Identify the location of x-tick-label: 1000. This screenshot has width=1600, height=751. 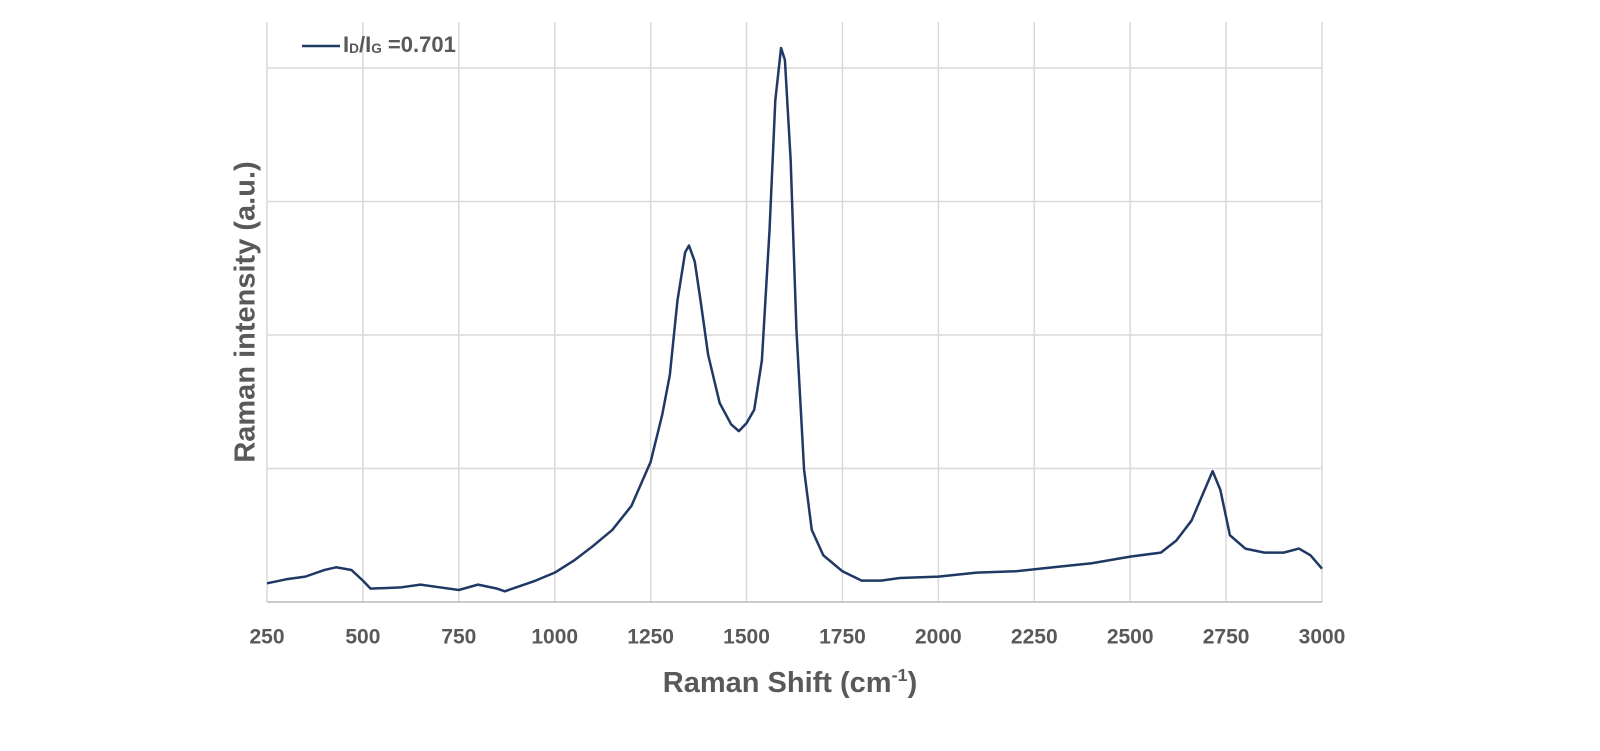
(554, 637).